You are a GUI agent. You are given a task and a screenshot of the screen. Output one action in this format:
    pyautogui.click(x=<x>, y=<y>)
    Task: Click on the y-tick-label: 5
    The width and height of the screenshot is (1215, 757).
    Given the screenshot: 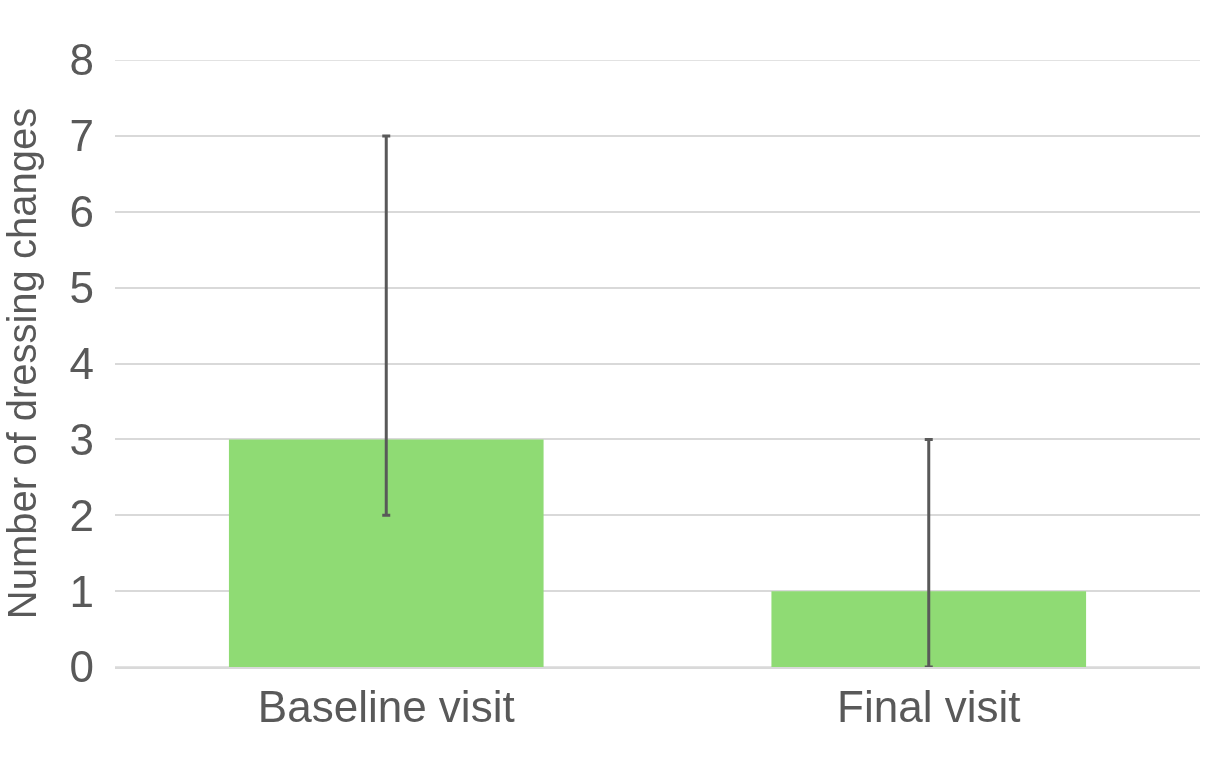 What is the action you would take?
    pyautogui.click(x=81, y=288)
    